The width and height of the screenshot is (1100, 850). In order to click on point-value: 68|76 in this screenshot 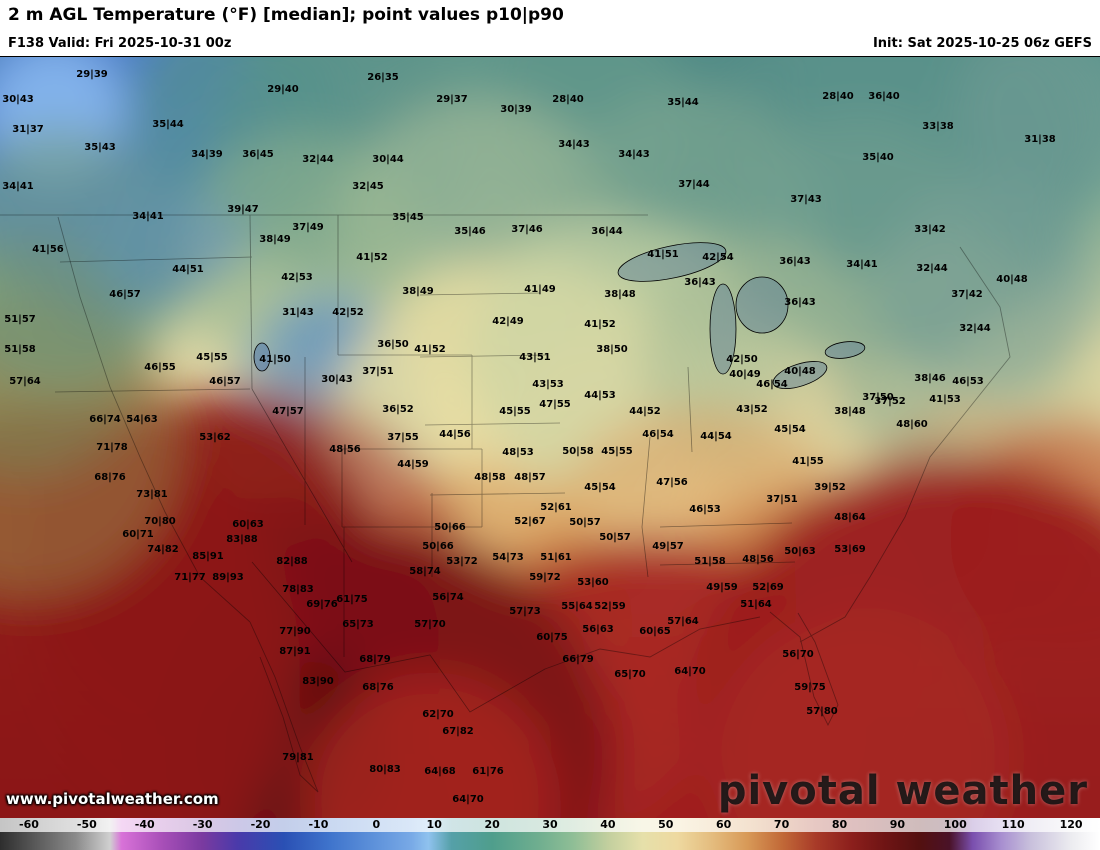, I will do `click(378, 687)`.